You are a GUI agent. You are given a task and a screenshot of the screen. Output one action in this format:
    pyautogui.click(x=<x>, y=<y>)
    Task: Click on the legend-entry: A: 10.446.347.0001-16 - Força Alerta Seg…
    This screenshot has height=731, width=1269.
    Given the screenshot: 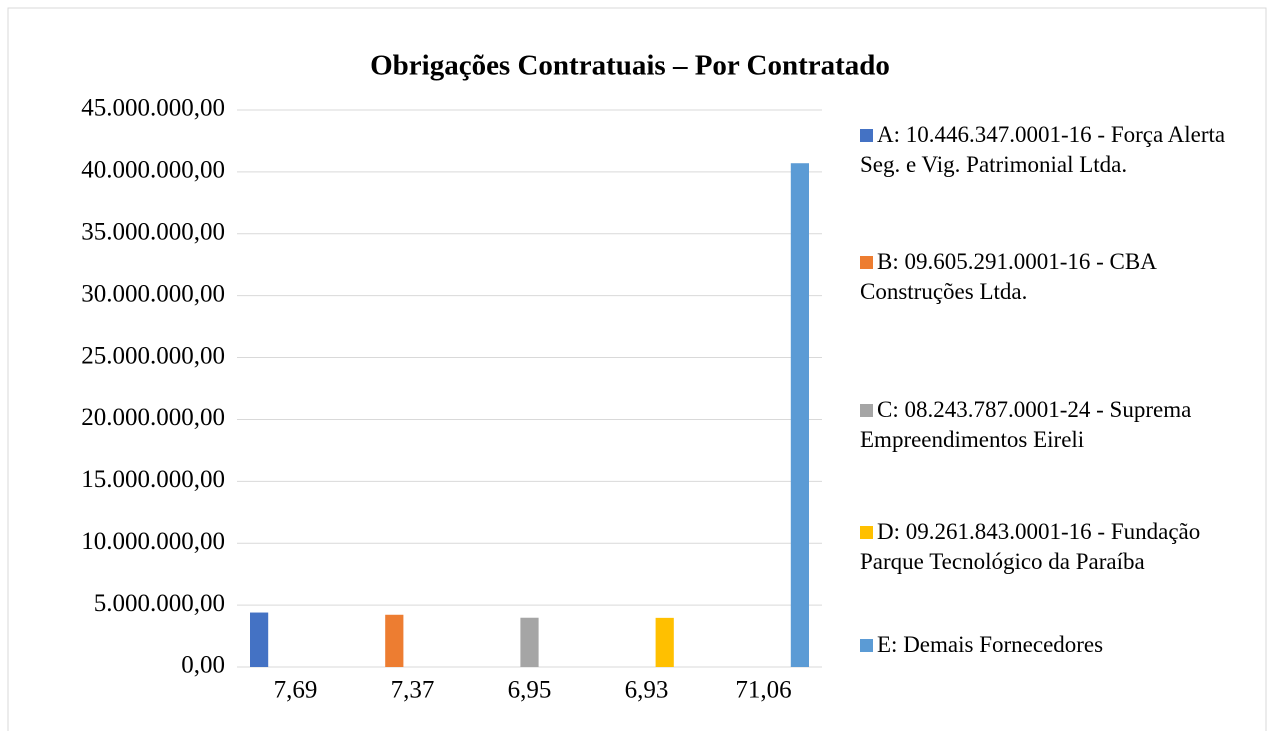 What is the action you would take?
    pyautogui.click(x=1057, y=150)
    